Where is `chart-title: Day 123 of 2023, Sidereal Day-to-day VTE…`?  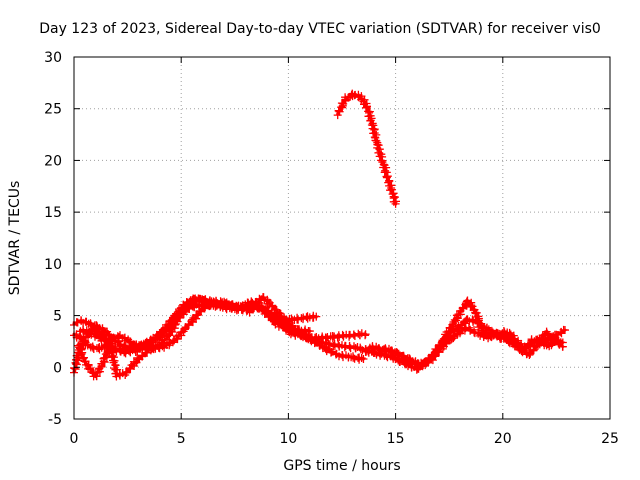
chart-title: Day 123 of 2023, Sidereal Day-to-day VTE… is located at coordinates (320, 29).